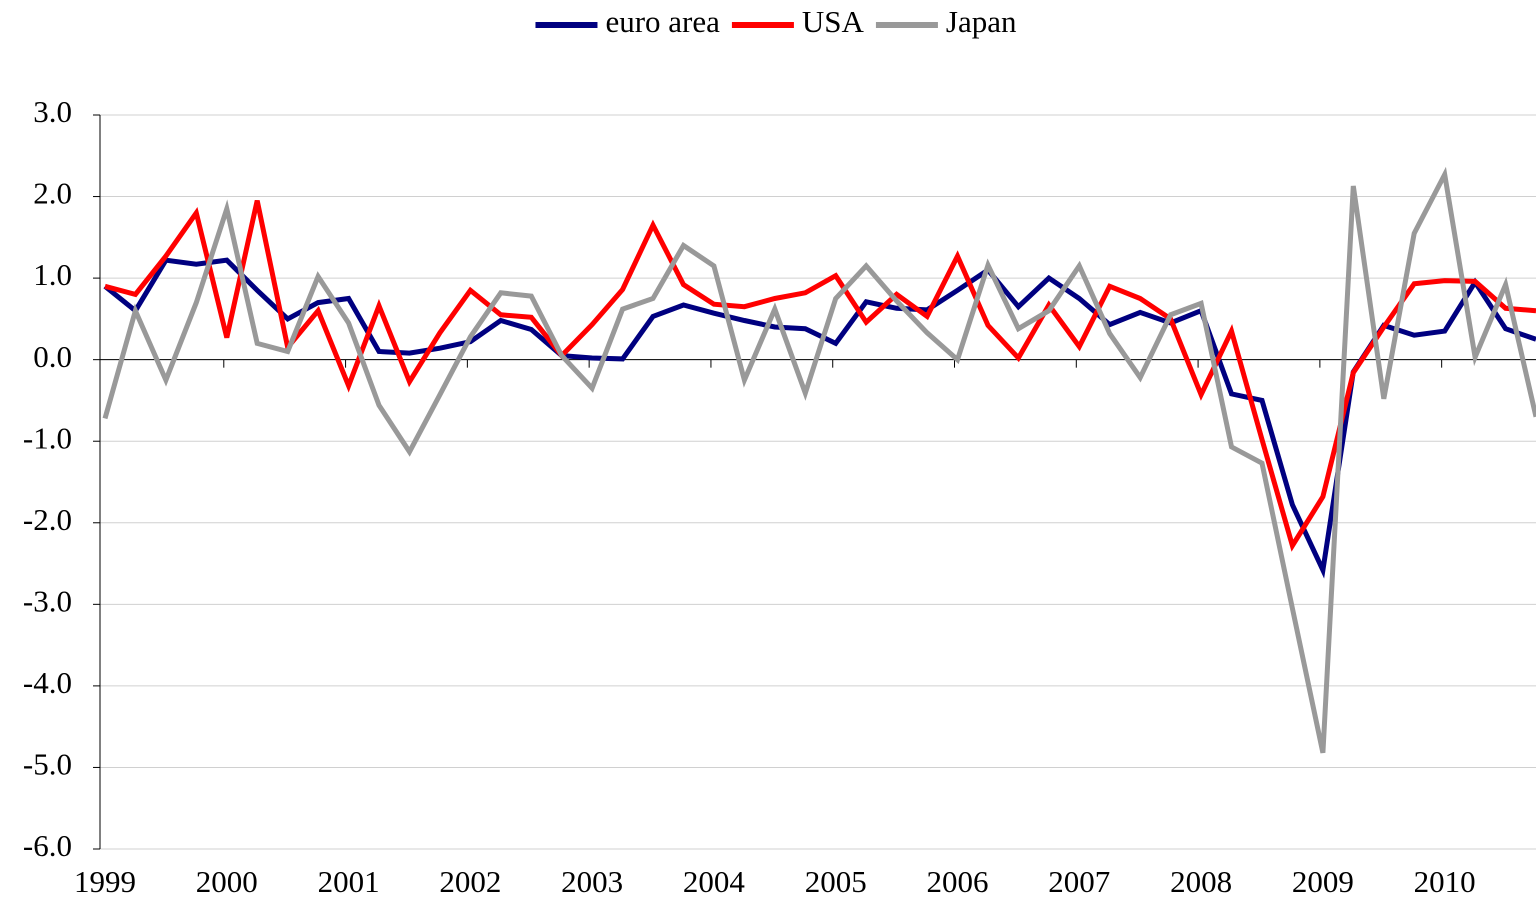 This screenshot has height=919, width=1536. I want to click on legend-label: USA, so click(833, 21).